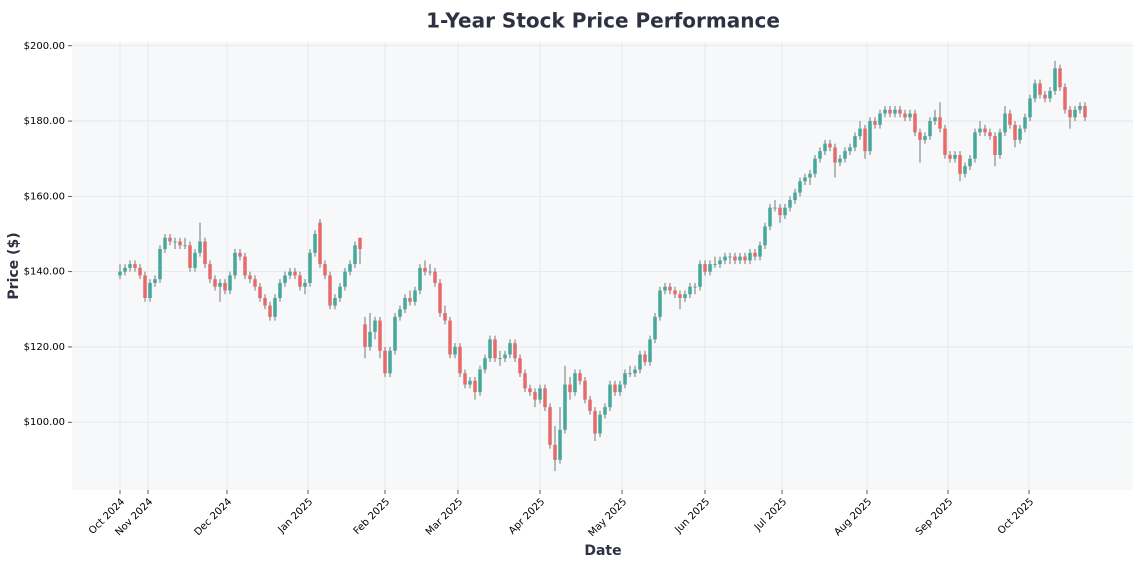  What do you see at coordinates (527, 516) in the screenshot?
I see `x-tick-label: Apr 2025` at bounding box center [527, 516].